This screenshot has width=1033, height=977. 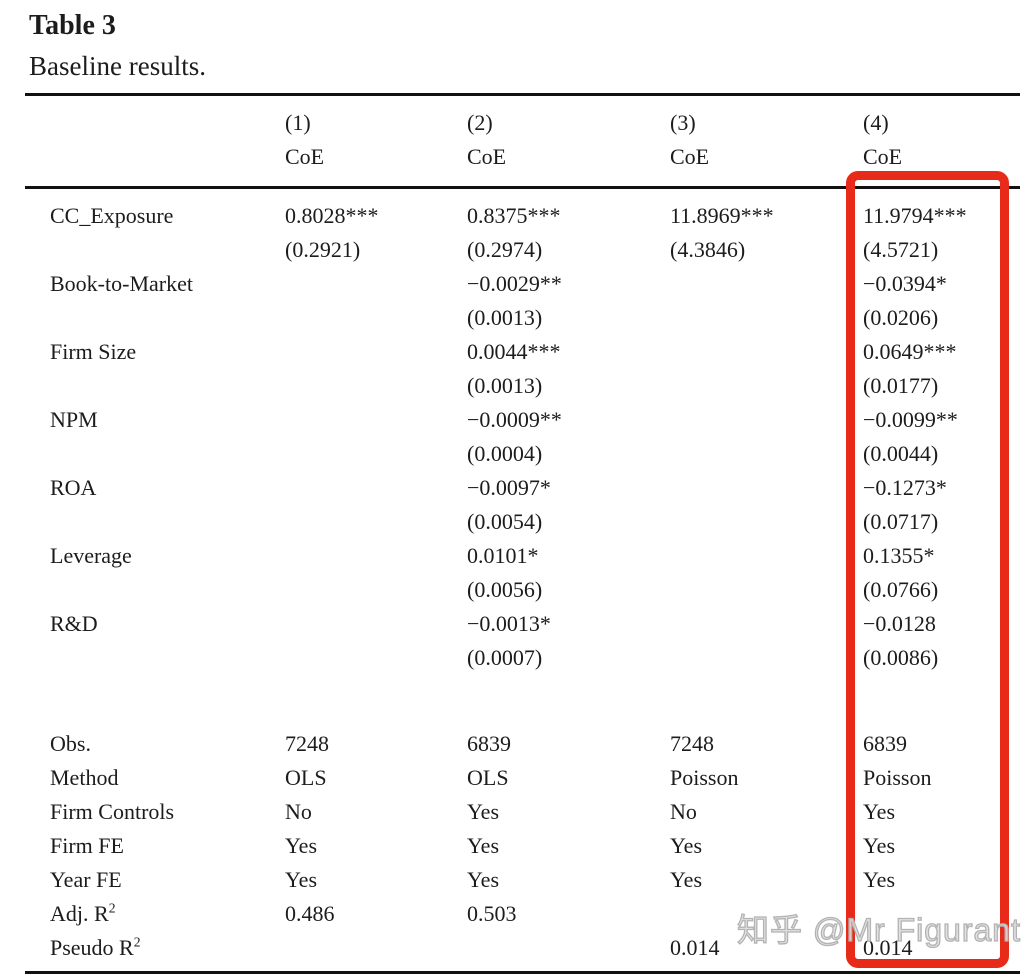 I want to click on stats-row: Adj. R2 0.486 0.503, so click(x=522, y=914).